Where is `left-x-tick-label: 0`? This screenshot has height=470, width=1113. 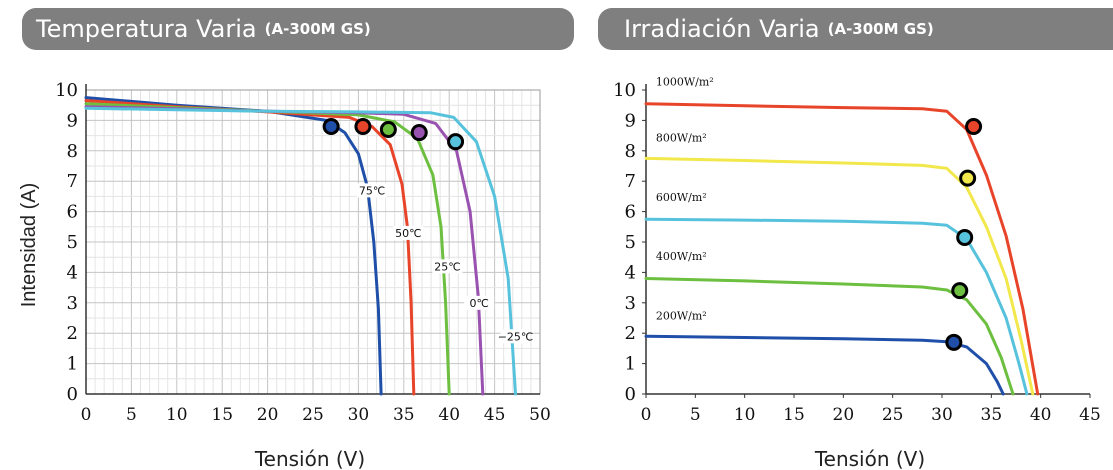 left-x-tick-label: 0 is located at coordinates (86, 415).